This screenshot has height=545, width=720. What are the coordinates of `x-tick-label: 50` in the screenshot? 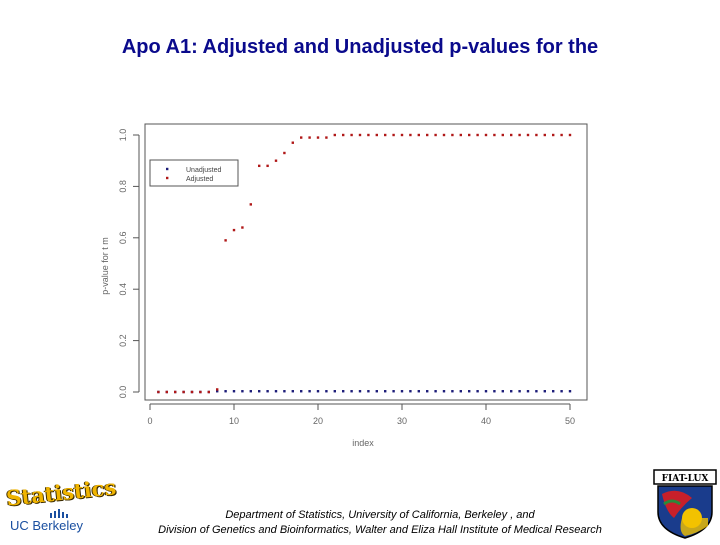 It's located at (570, 421).